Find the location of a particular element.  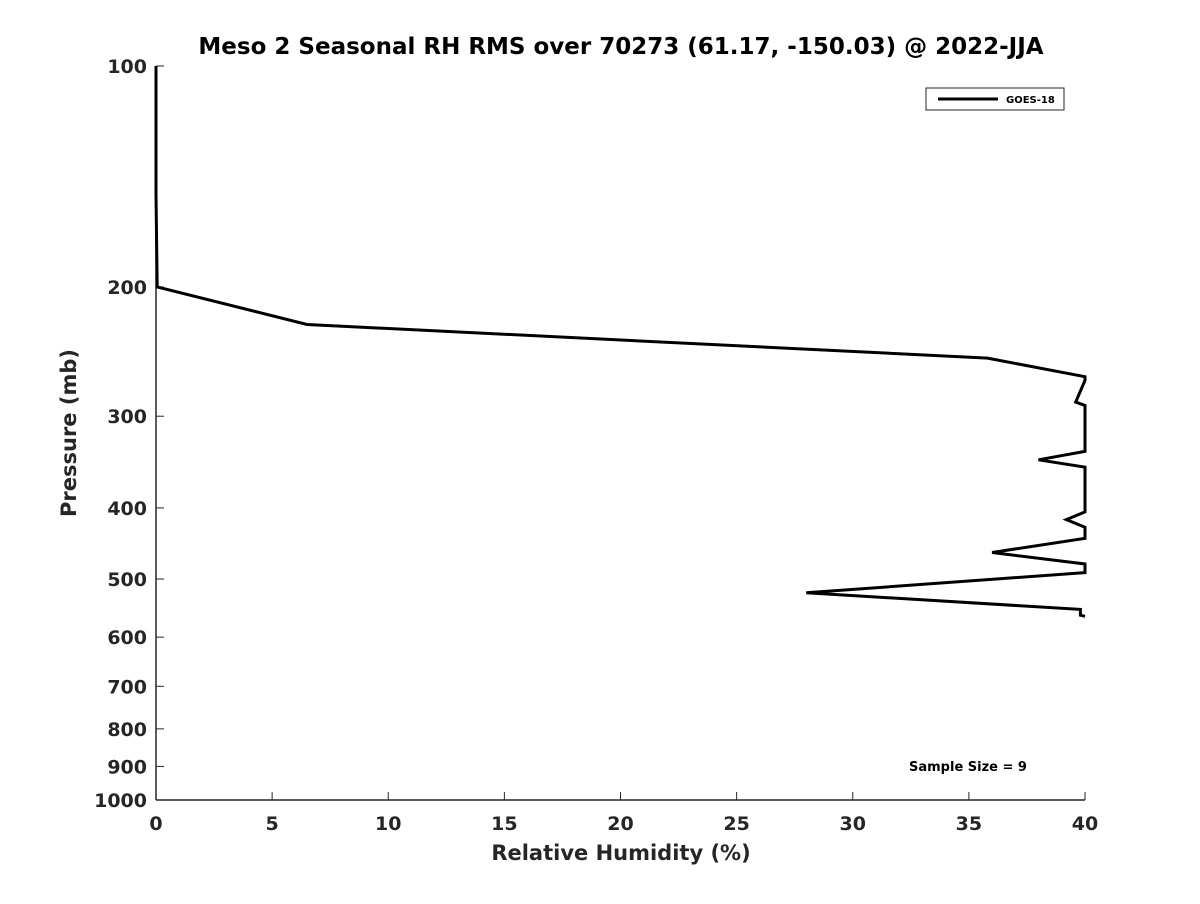

legend-entry-label: GOES-18 is located at coordinates (1030, 100).